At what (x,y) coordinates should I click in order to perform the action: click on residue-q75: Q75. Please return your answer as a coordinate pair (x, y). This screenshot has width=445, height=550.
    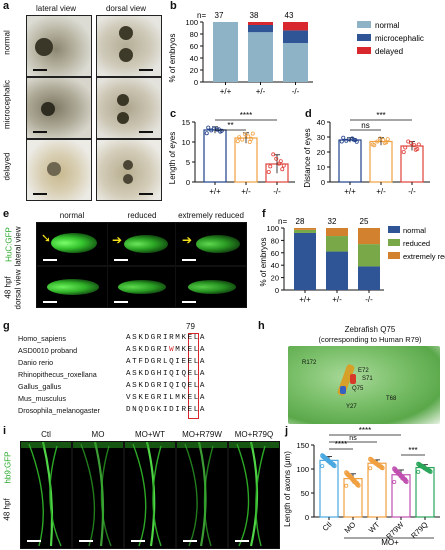
    Looking at the image, I should click on (358, 389).